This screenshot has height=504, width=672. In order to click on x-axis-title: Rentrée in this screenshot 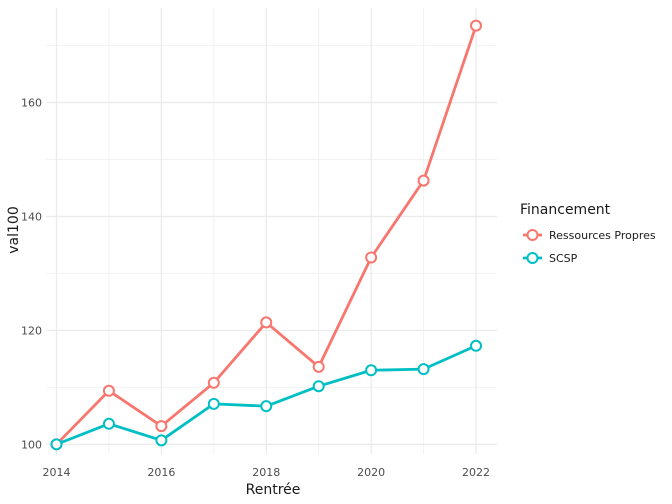, I will do `click(273, 490)`.